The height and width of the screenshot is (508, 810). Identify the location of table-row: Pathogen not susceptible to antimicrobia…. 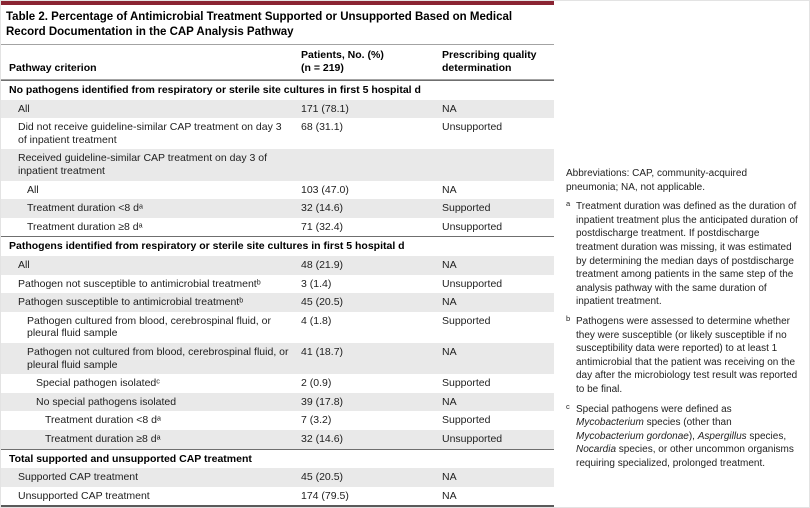
(277, 284).